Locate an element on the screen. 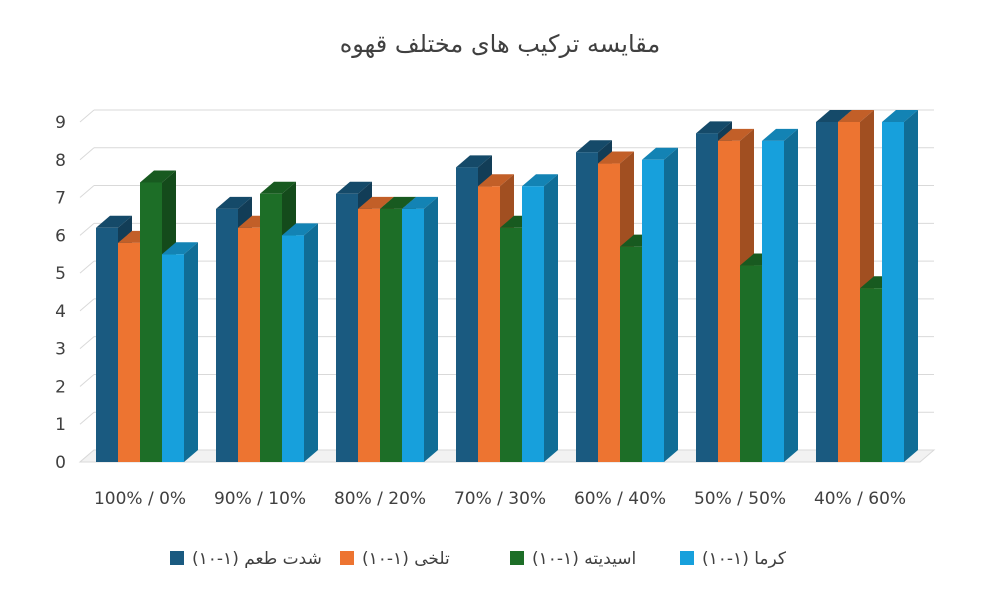  y-tick-label: 1 is located at coordinates (60, 425).